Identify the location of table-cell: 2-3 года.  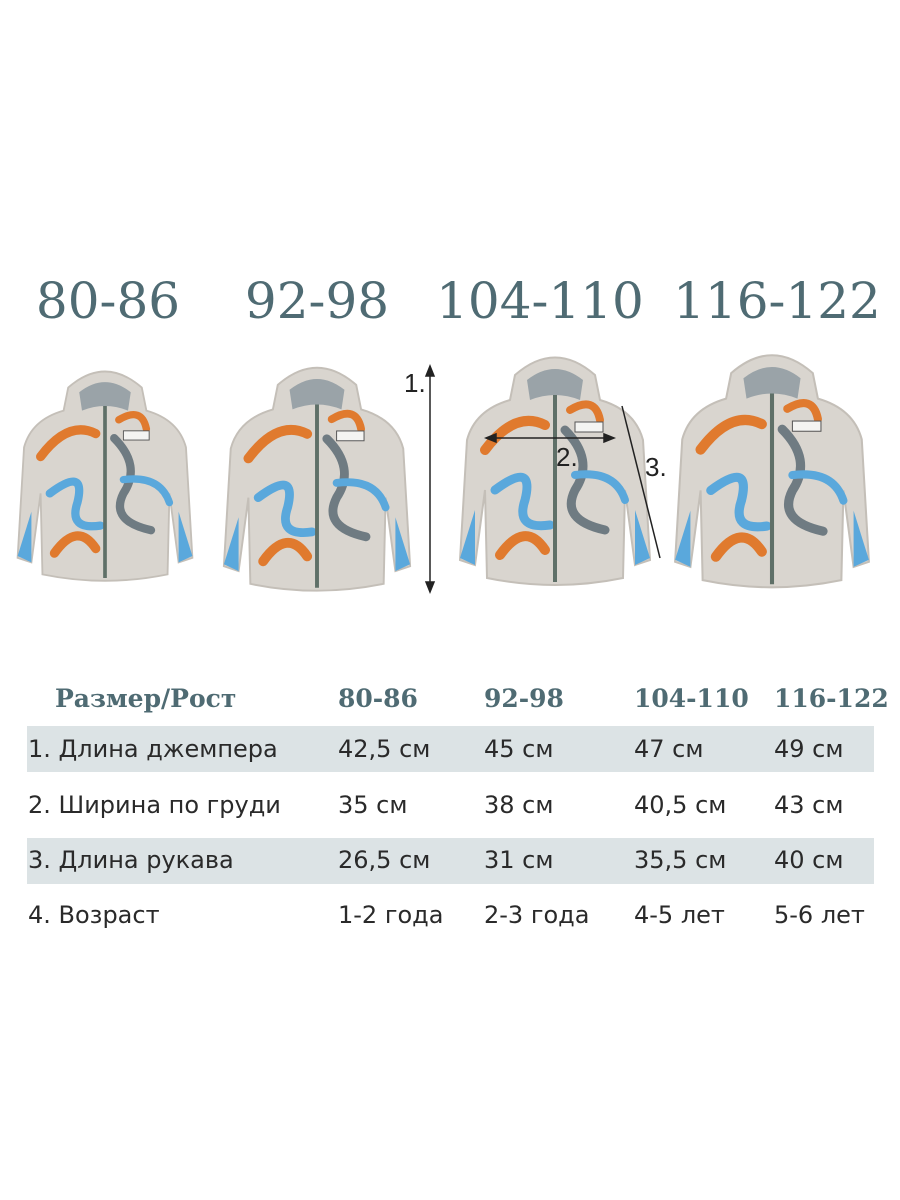
(536, 915).